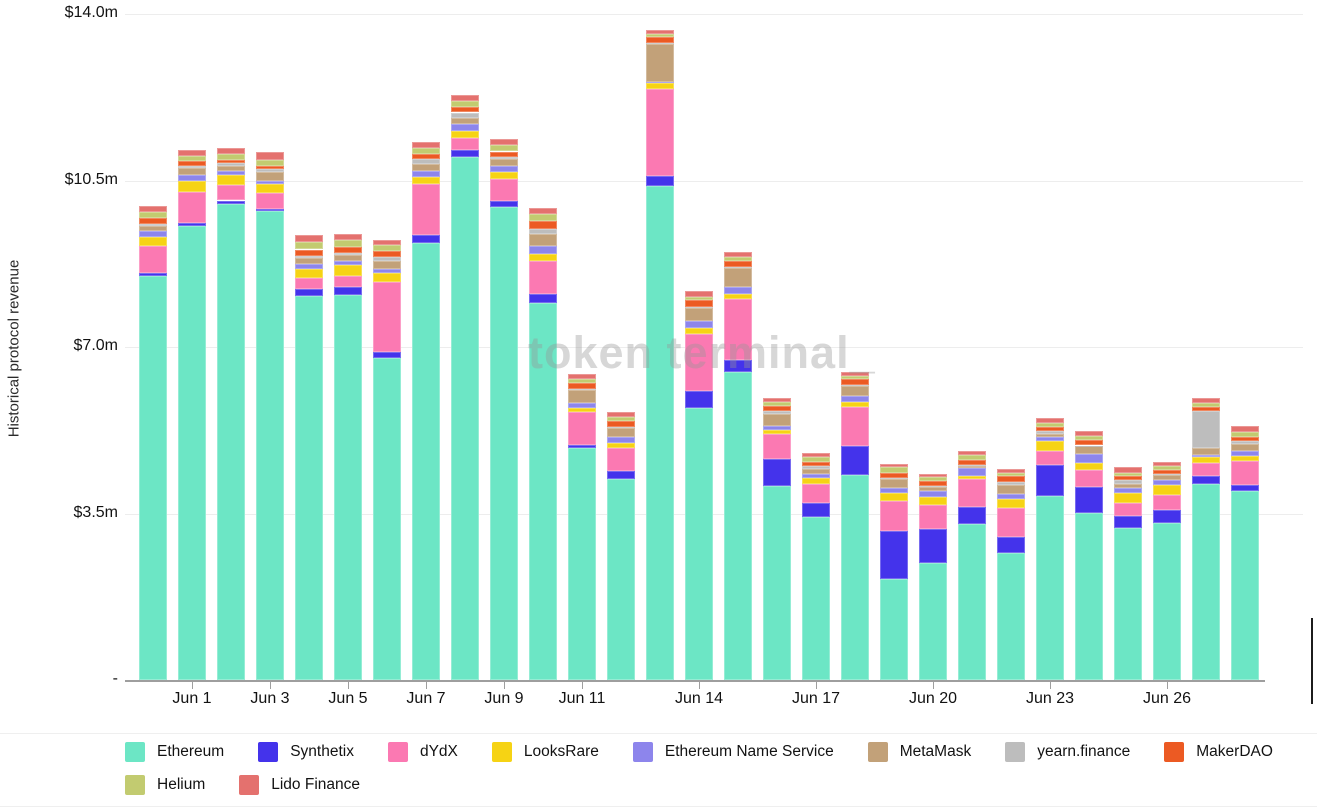 The image size is (1317, 808). Describe the element at coordinates (1218, 752) in the screenshot. I see `legend-item-makerdao: MakerDAO` at that location.